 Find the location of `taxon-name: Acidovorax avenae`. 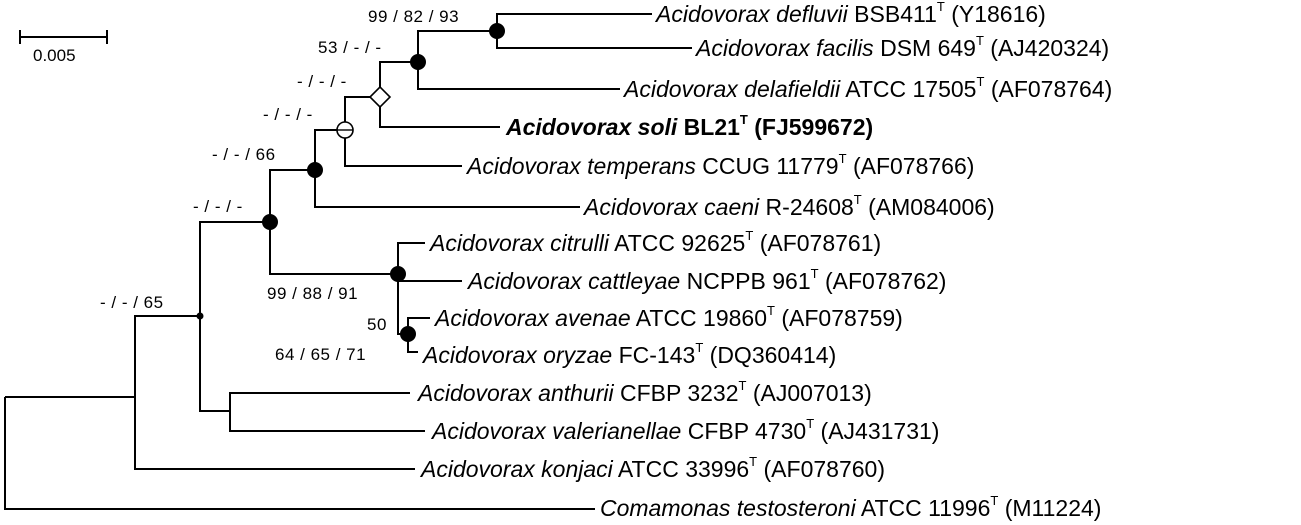

taxon-name: Acidovorax avenae is located at coordinates (533, 318).